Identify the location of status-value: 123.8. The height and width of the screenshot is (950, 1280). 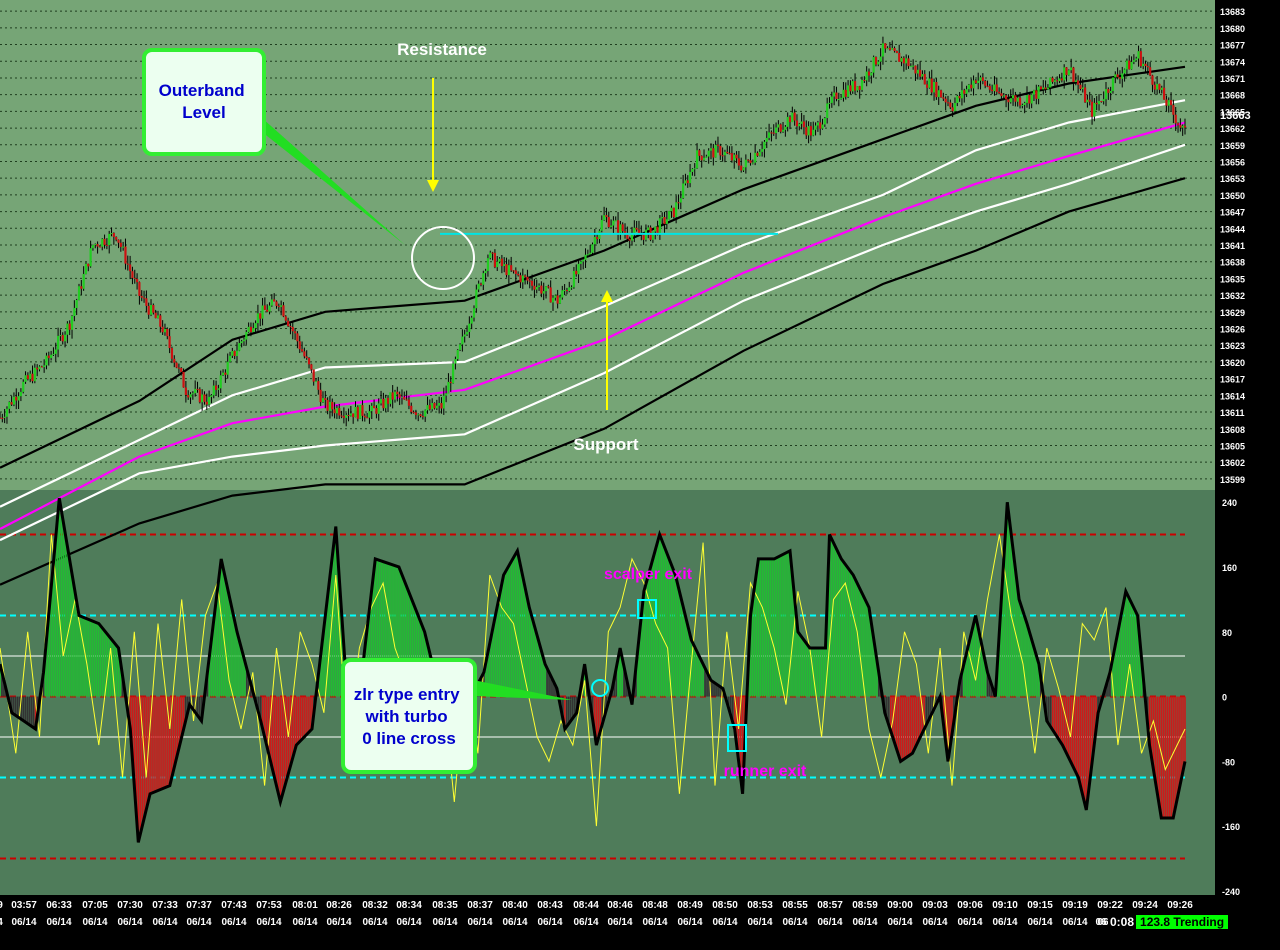
(1155, 922).